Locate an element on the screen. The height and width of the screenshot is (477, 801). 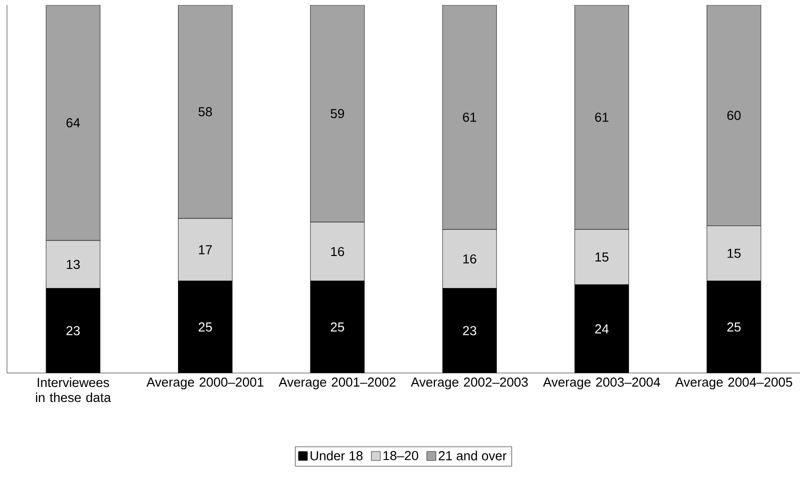
legend-label: Under 18 is located at coordinates (336, 455).